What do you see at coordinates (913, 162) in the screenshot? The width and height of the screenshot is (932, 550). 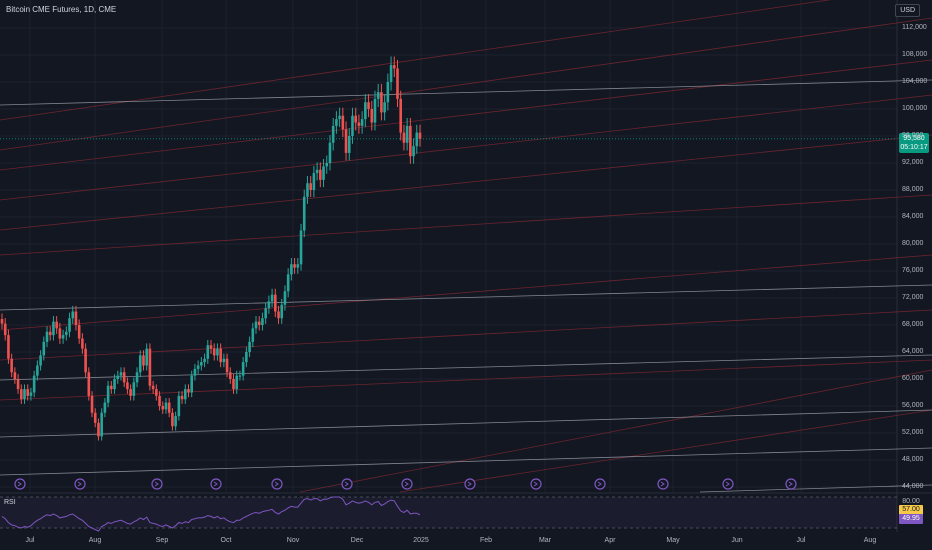 I see `price-axis-label: 92,000` at bounding box center [913, 162].